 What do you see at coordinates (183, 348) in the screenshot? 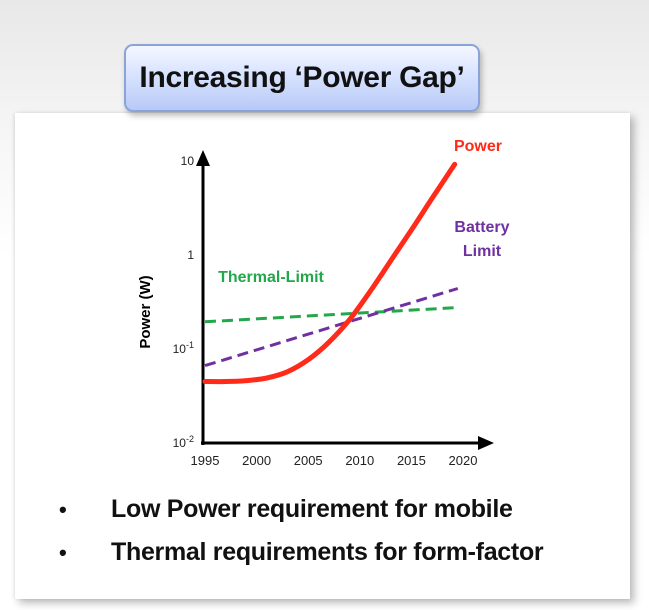
I see `y-tick-label: 10⁻¹` at bounding box center [183, 348].